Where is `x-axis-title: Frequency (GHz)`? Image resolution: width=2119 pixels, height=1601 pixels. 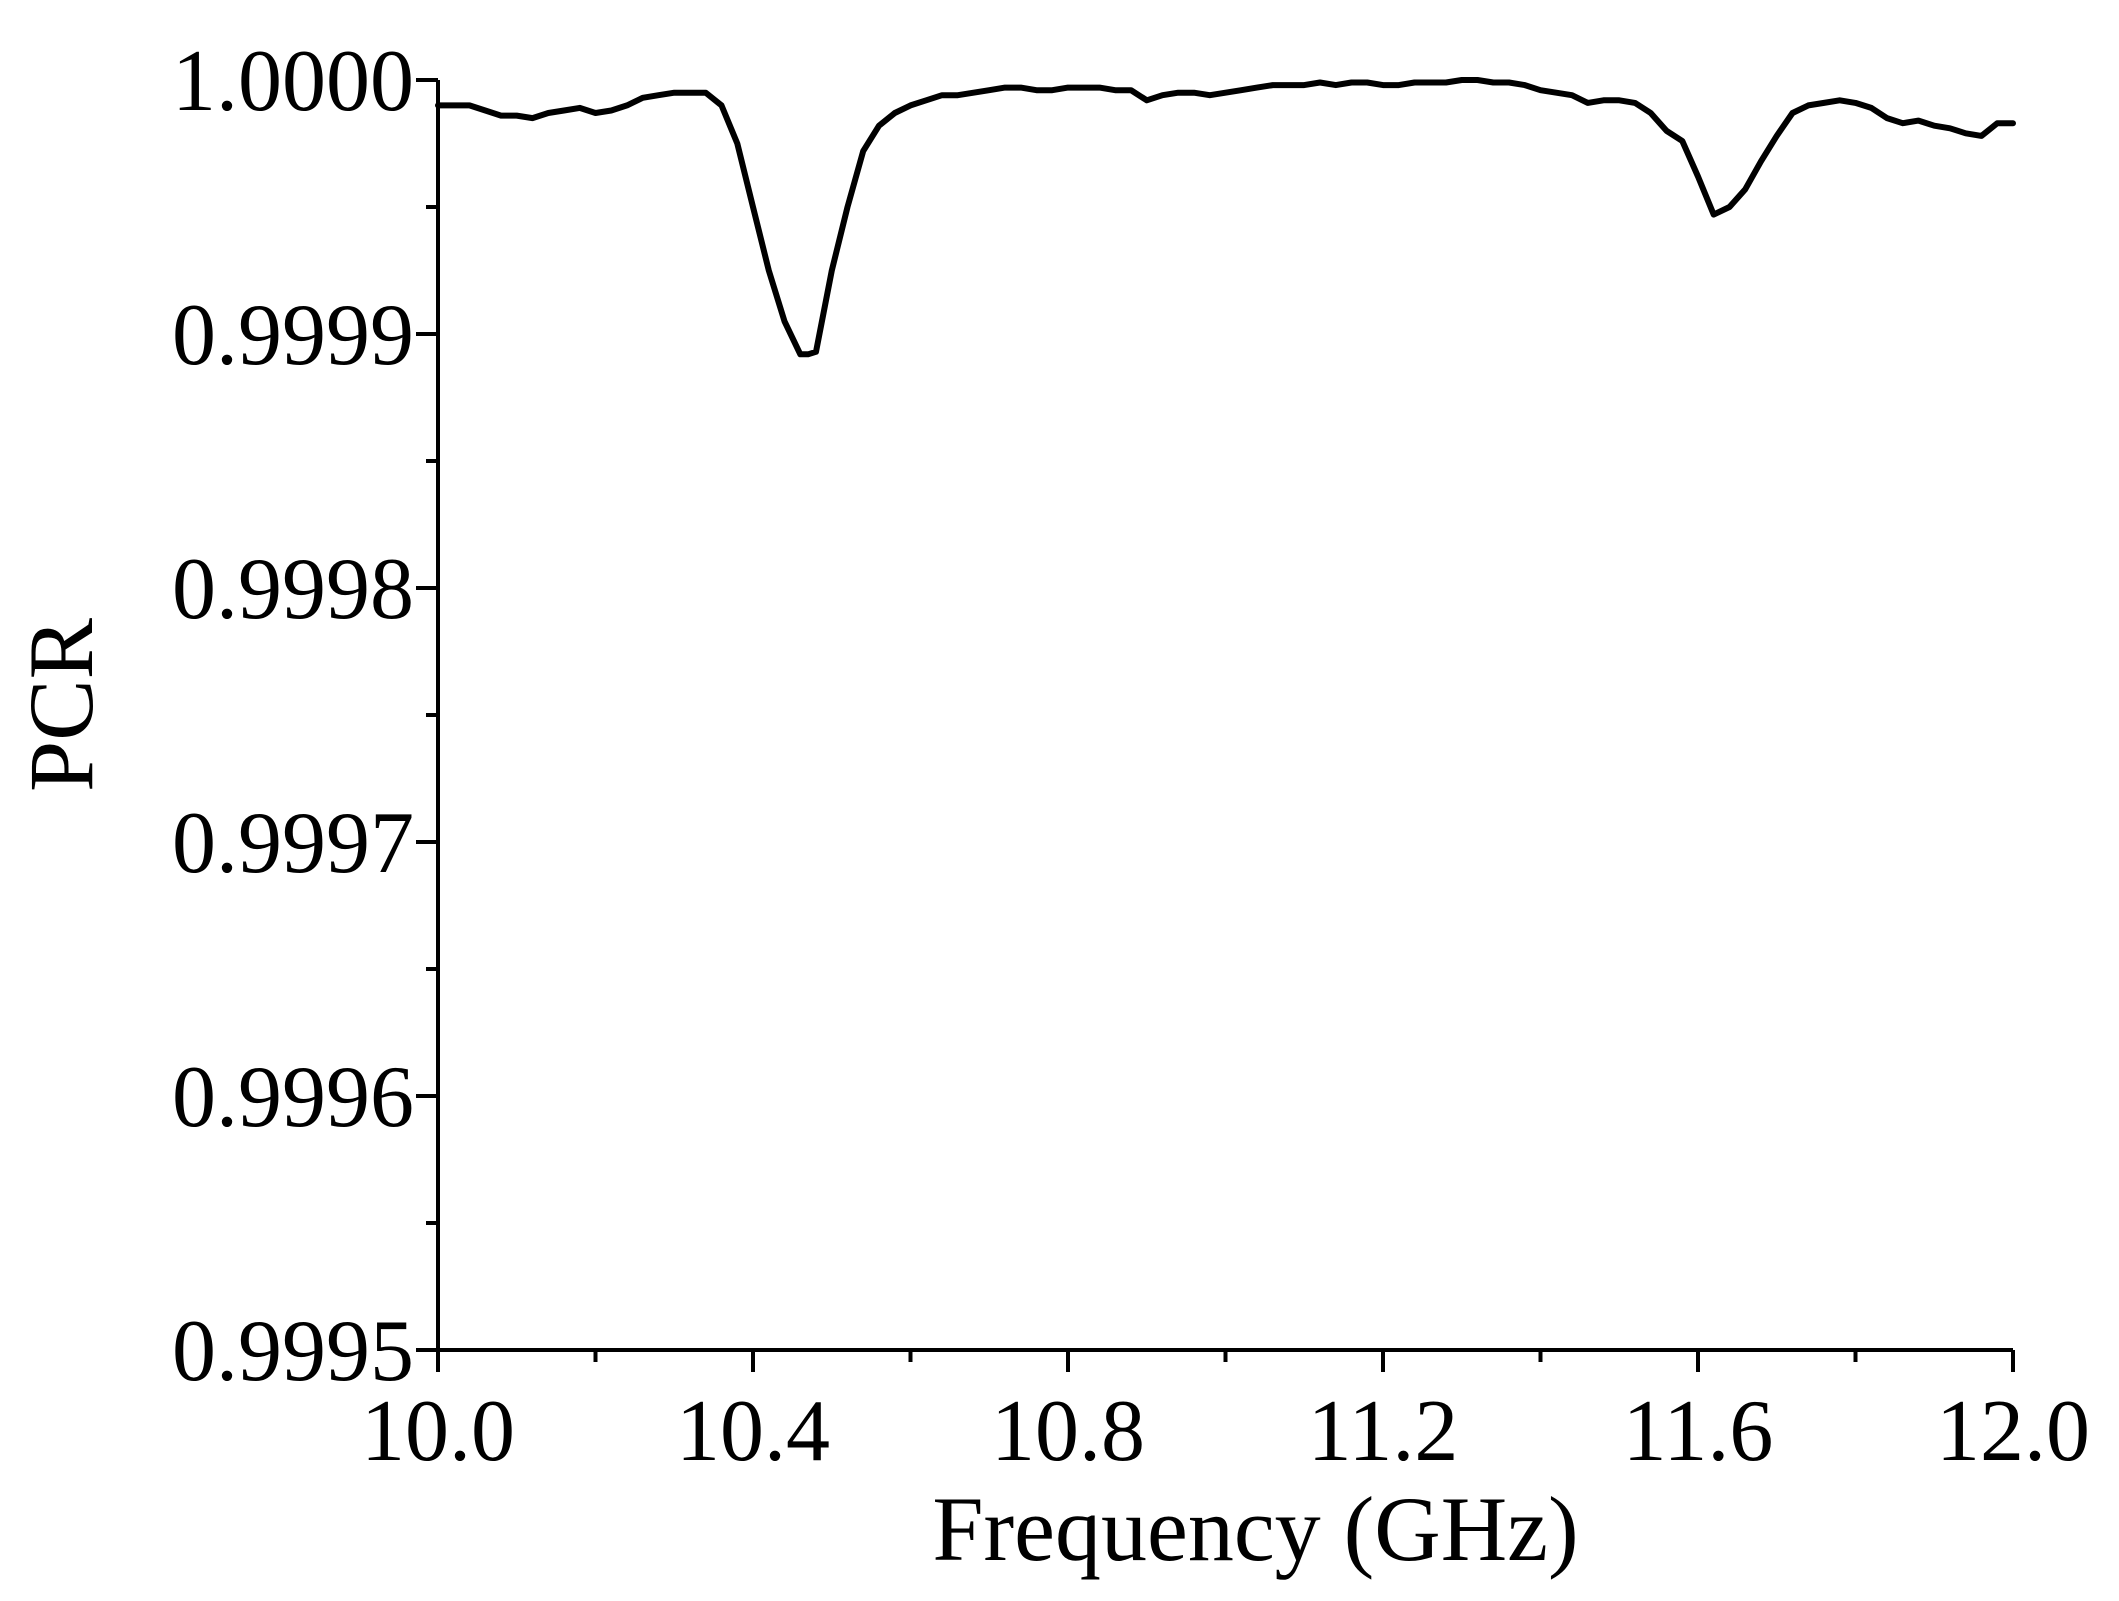 x-axis-title: Frequency (GHz) is located at coordinates (1255, 1529).